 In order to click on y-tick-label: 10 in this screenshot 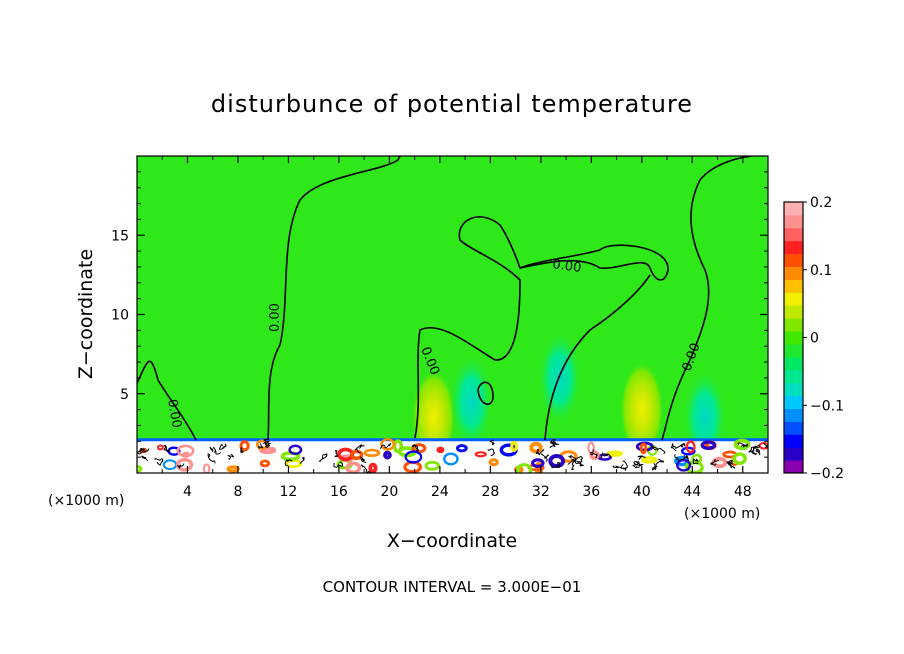, I will do `click(120, 316)`.